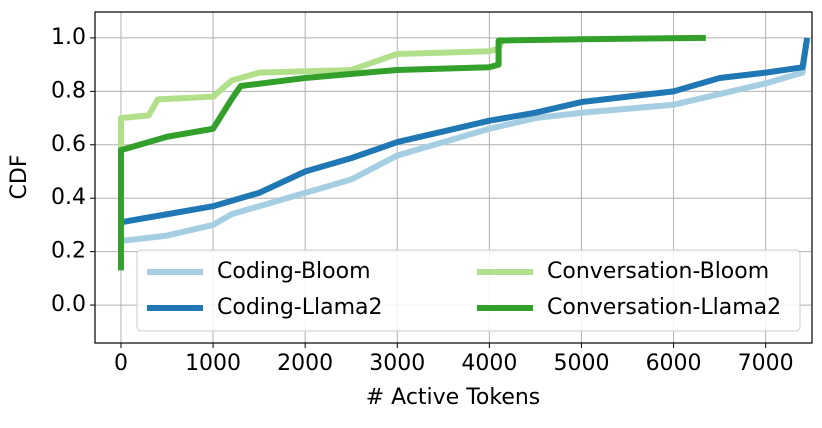 The width and height of the screenshot is (822, 428). I want to click on y-tick-label: 0.0, so click(68, 304).